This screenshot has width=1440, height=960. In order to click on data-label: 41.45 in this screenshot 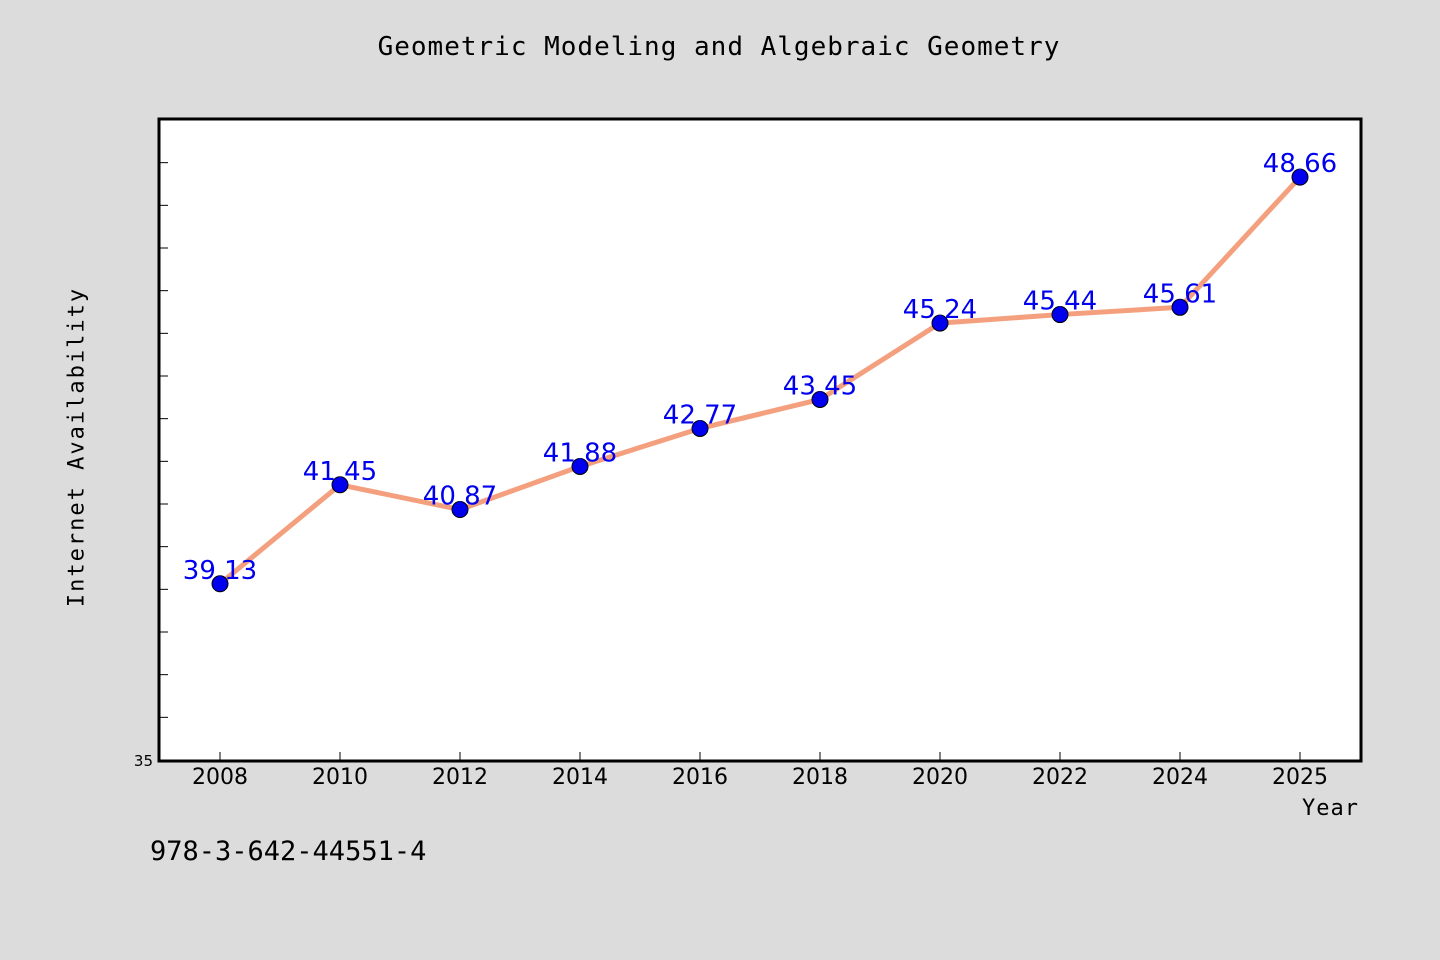, I will do `click(340, 472)`.